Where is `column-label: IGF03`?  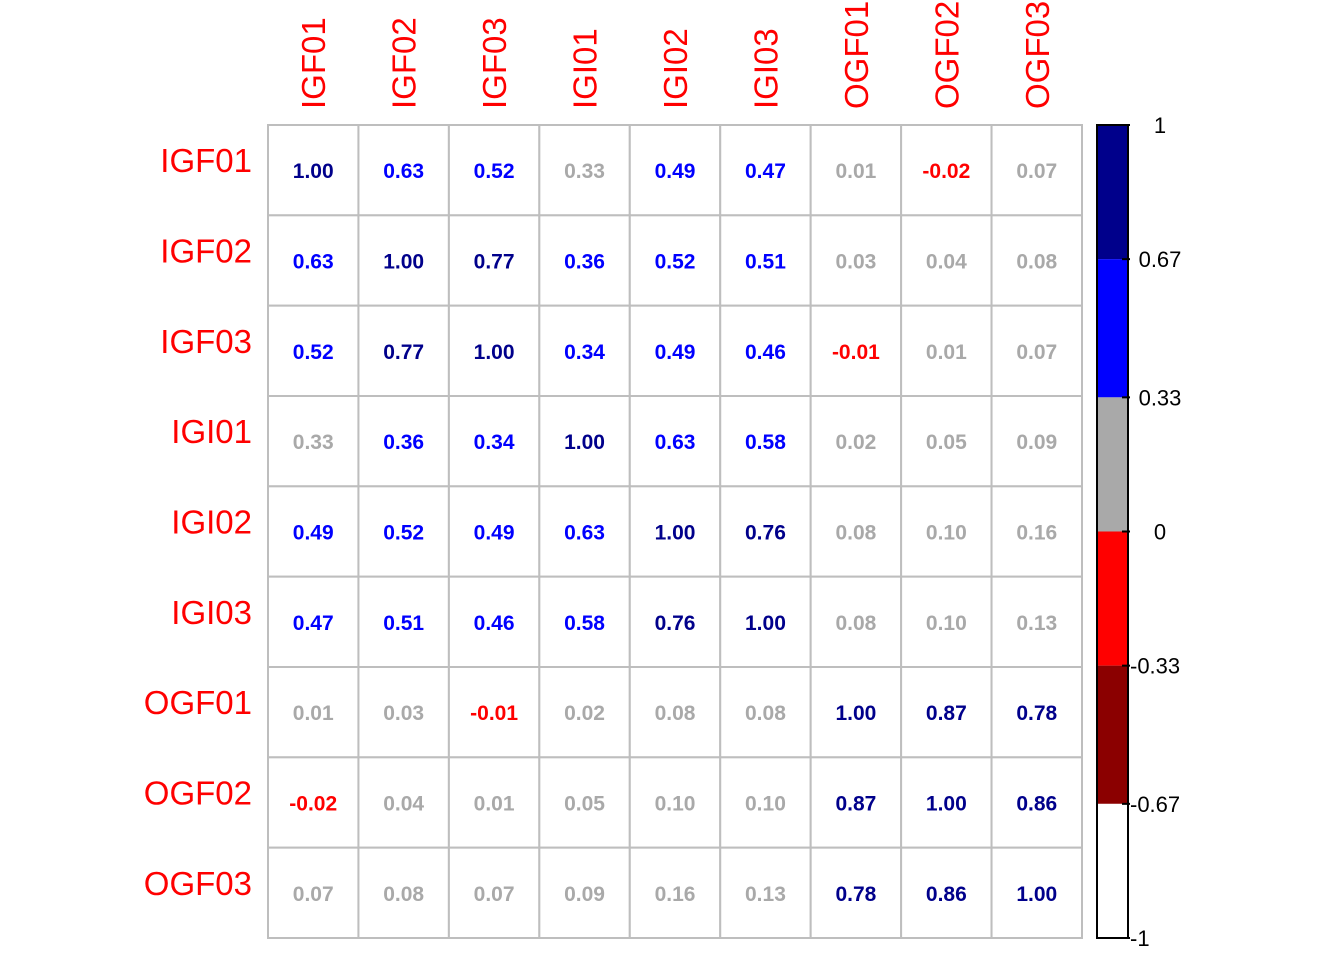 column-label: IGF03 is located at coordinates (494, 63).